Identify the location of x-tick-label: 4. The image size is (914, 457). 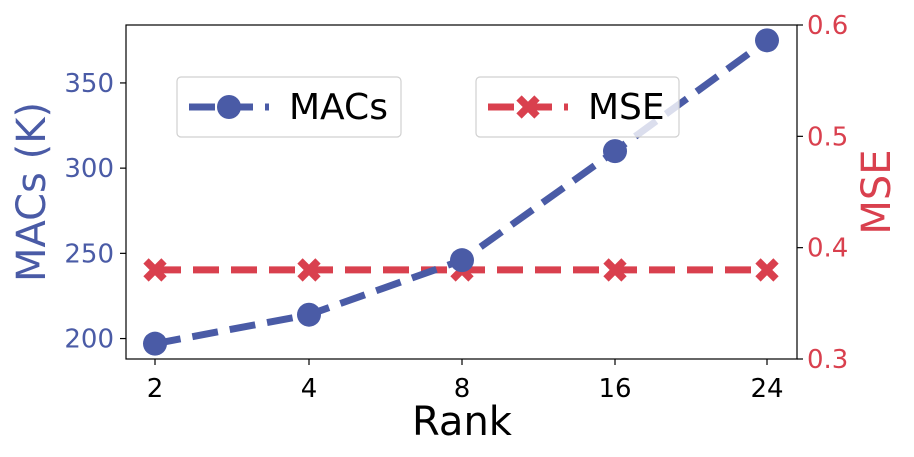
(309, 389).